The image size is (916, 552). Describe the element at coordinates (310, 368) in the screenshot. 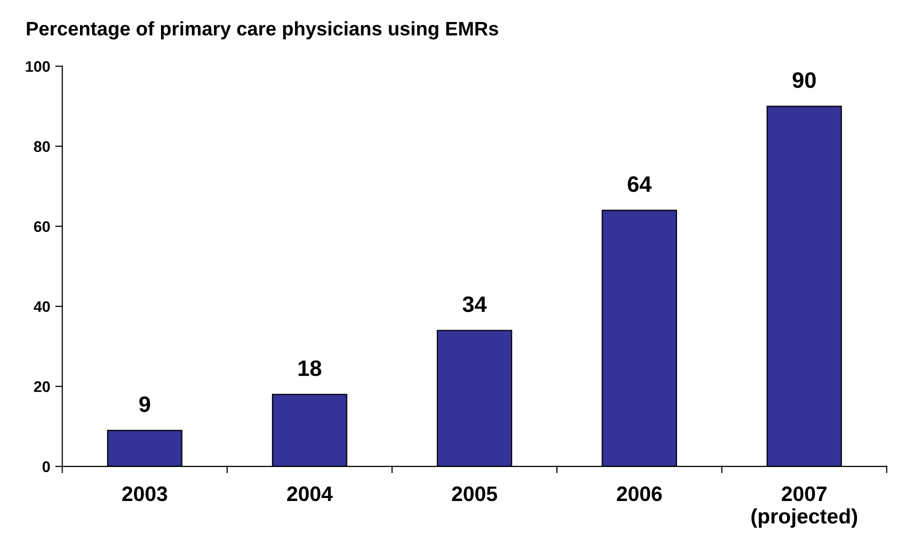

I see `data-label: 18` at that location.